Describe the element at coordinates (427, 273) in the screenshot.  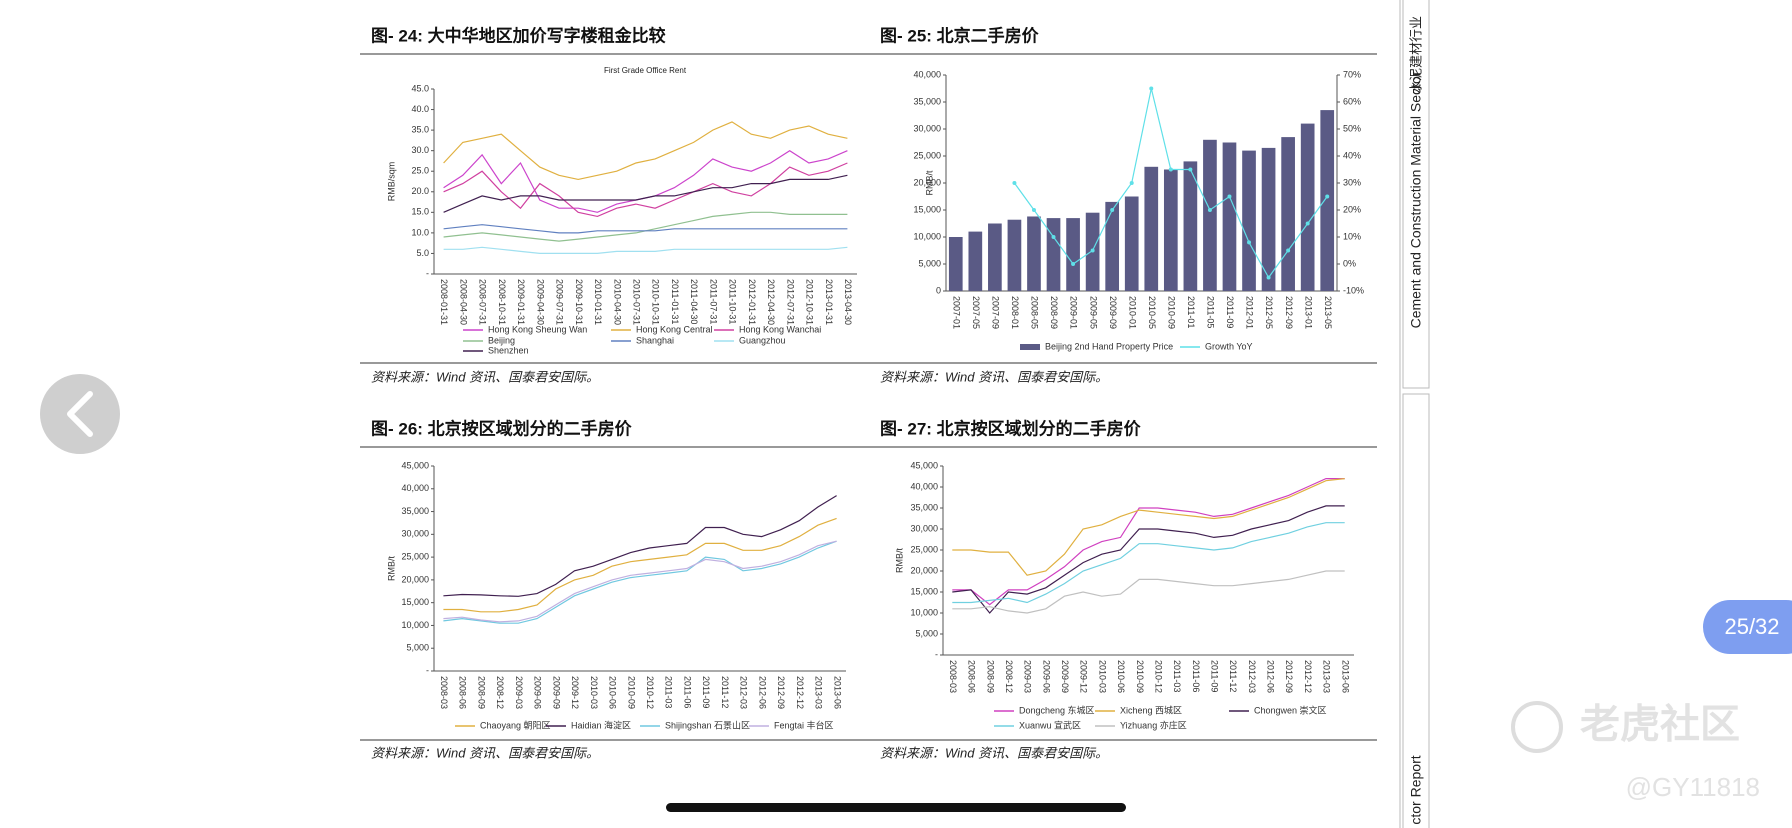
I see `y-tick-label: -` at that location.